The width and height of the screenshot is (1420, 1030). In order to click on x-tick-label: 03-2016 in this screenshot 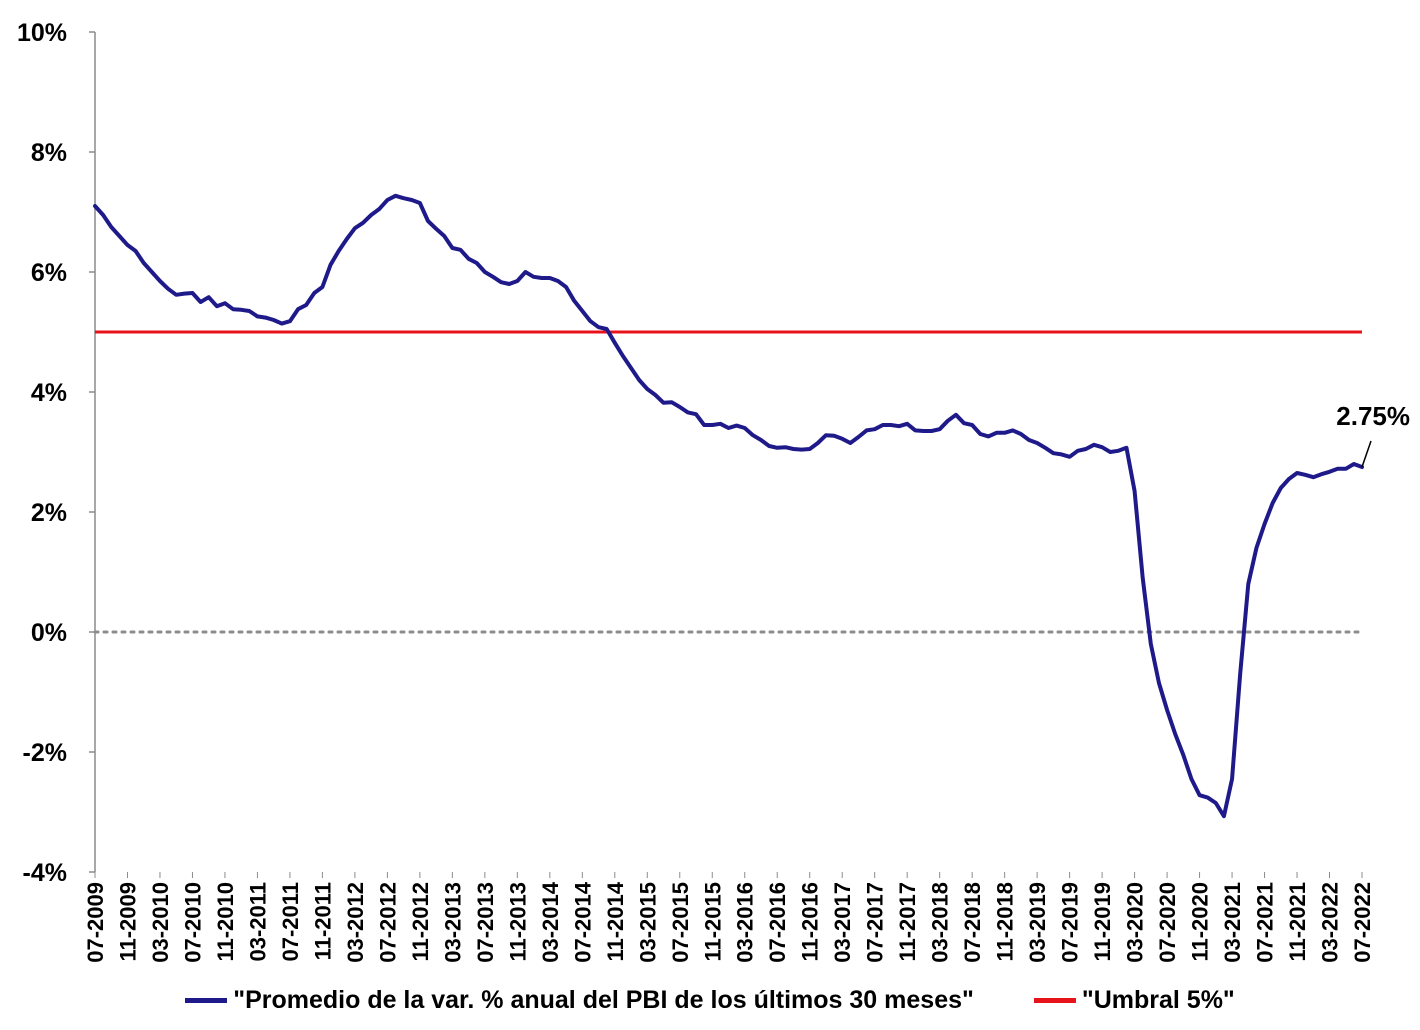, I will do `click(745, 922)`.